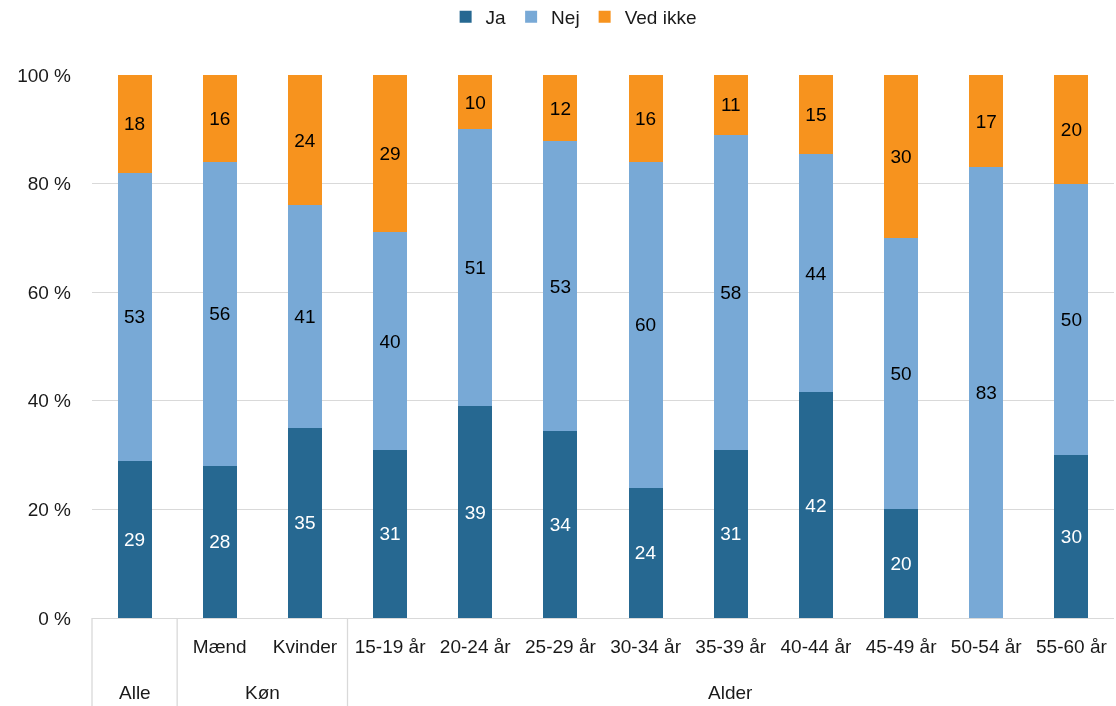  I want to click on data-label: 39, so click(475, 512).